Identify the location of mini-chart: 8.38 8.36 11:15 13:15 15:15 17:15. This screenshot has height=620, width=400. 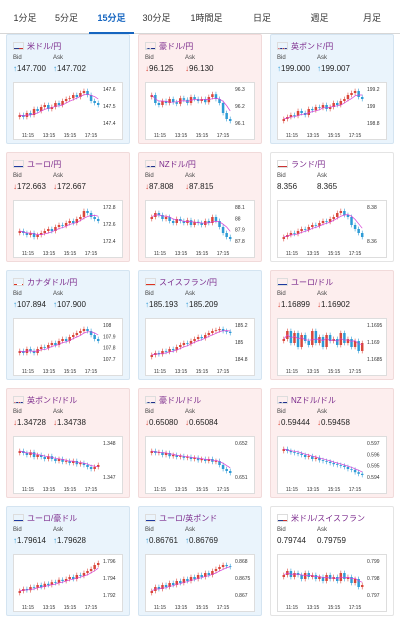
(332, 229).